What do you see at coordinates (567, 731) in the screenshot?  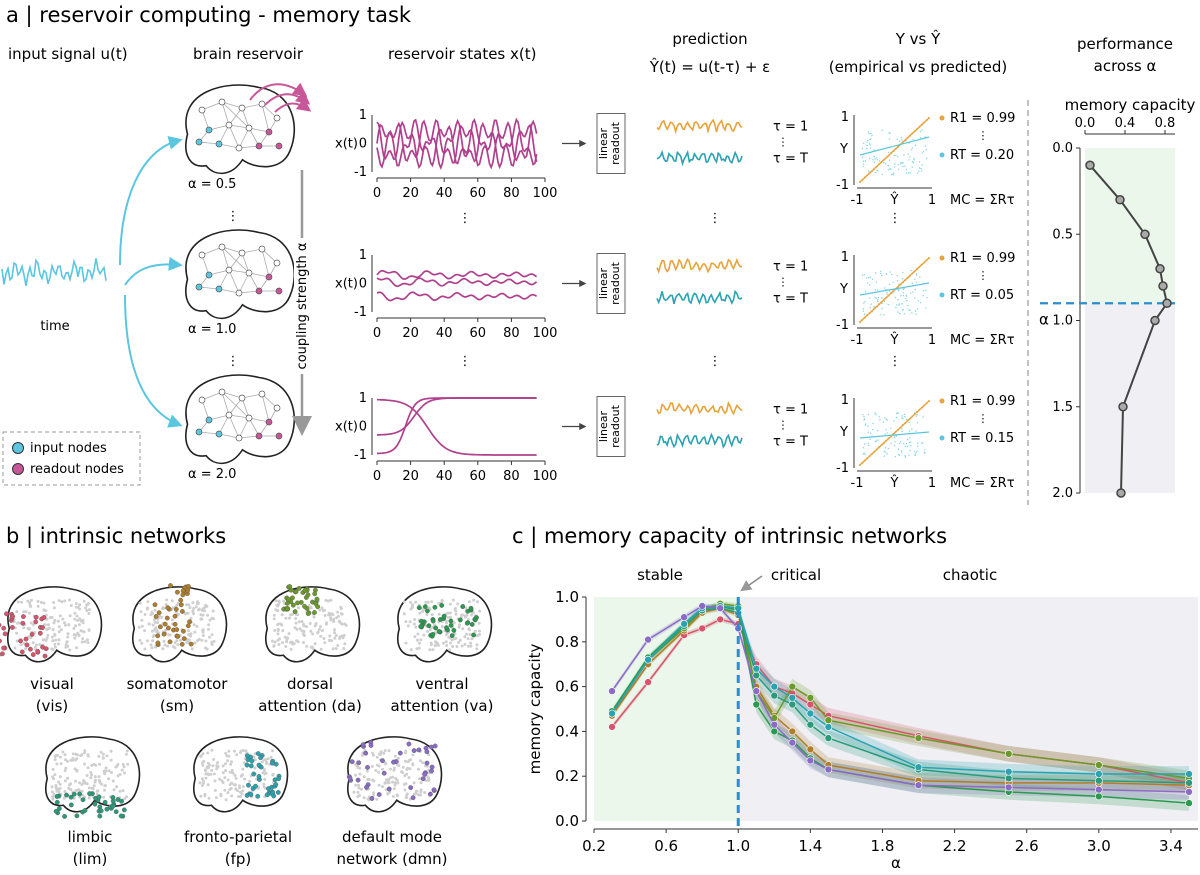 I see `mc-y-tick: 0.4` at bounding box center [567, 731].